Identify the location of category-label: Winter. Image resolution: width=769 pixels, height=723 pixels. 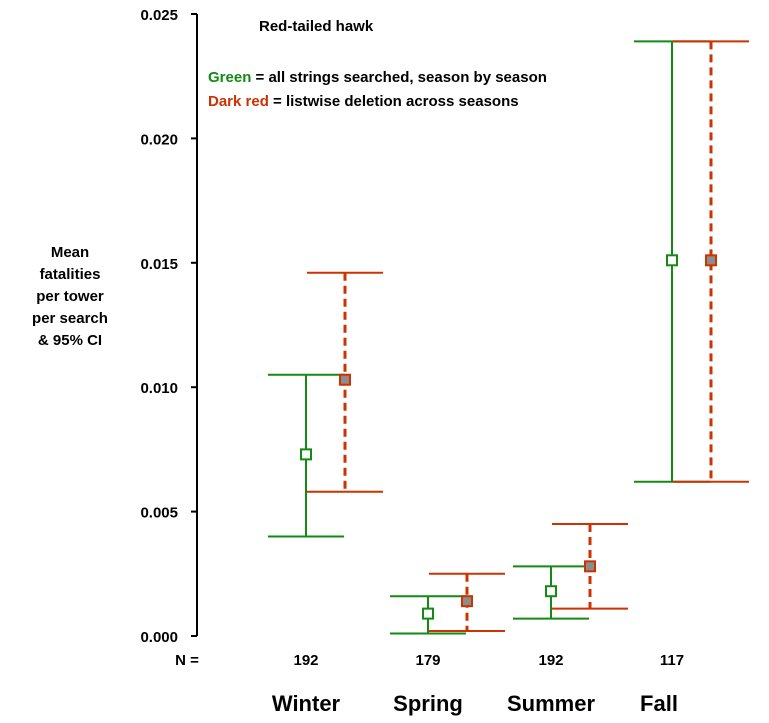
(306, 703).